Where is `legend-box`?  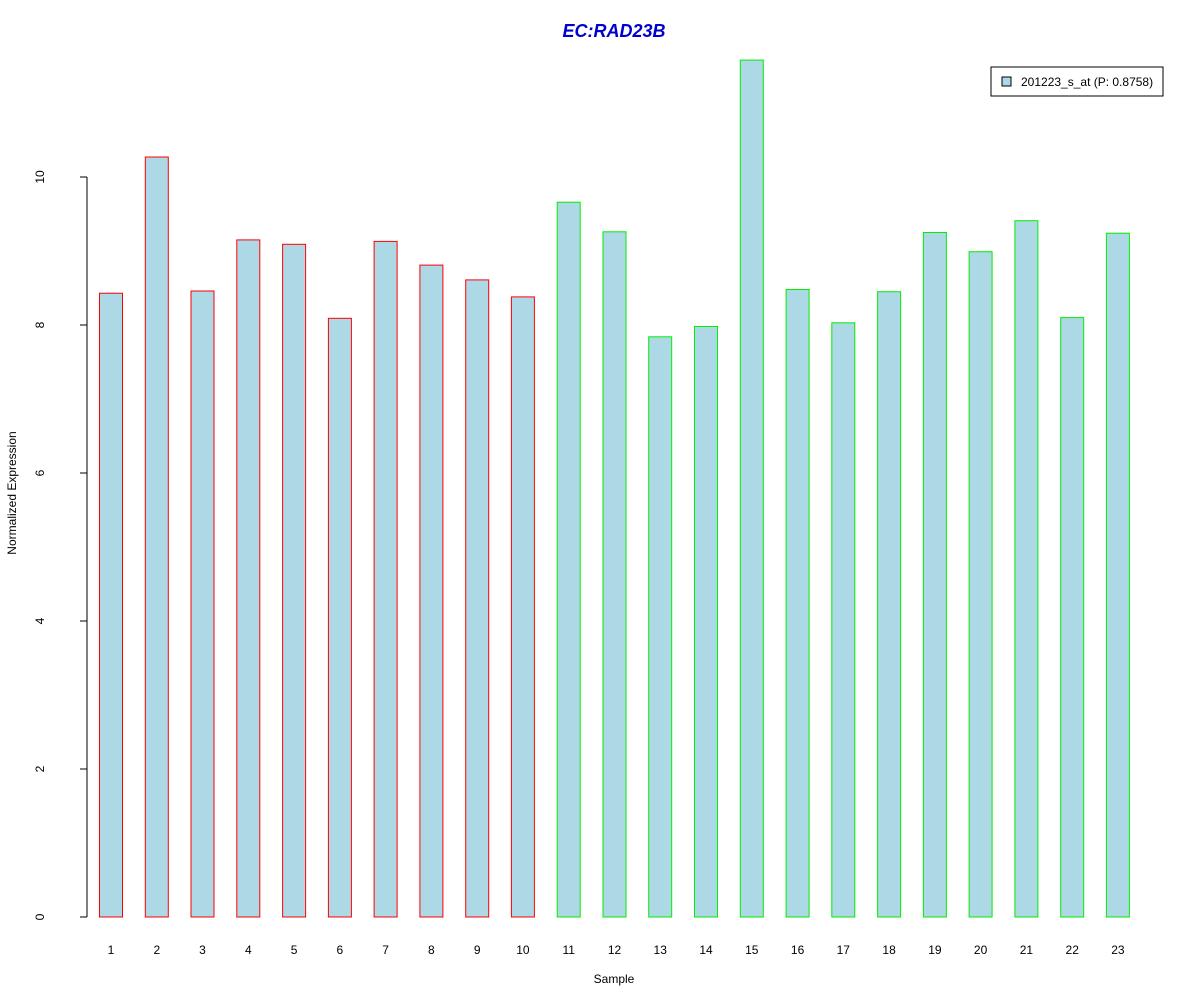 legend-box is located at coordinates (1077, 81).